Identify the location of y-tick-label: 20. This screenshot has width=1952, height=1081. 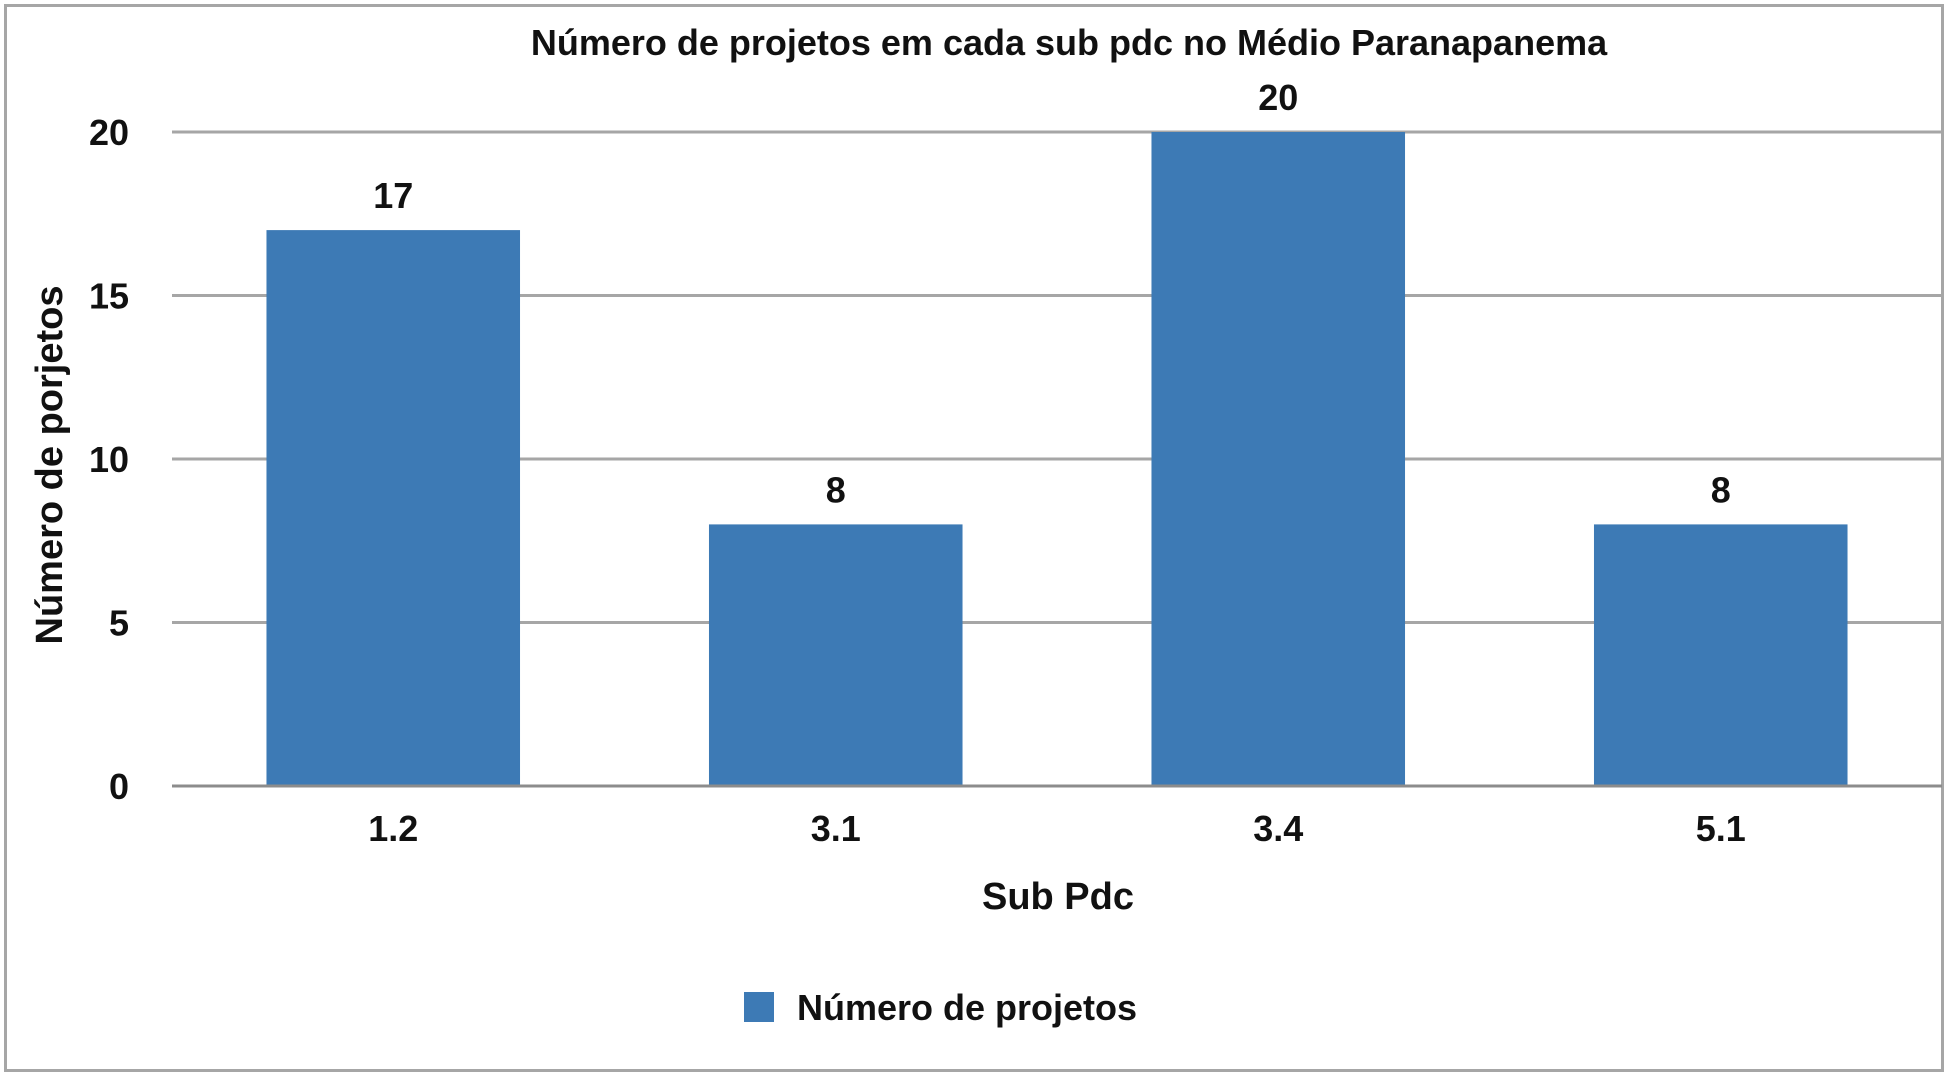
(109, 132).